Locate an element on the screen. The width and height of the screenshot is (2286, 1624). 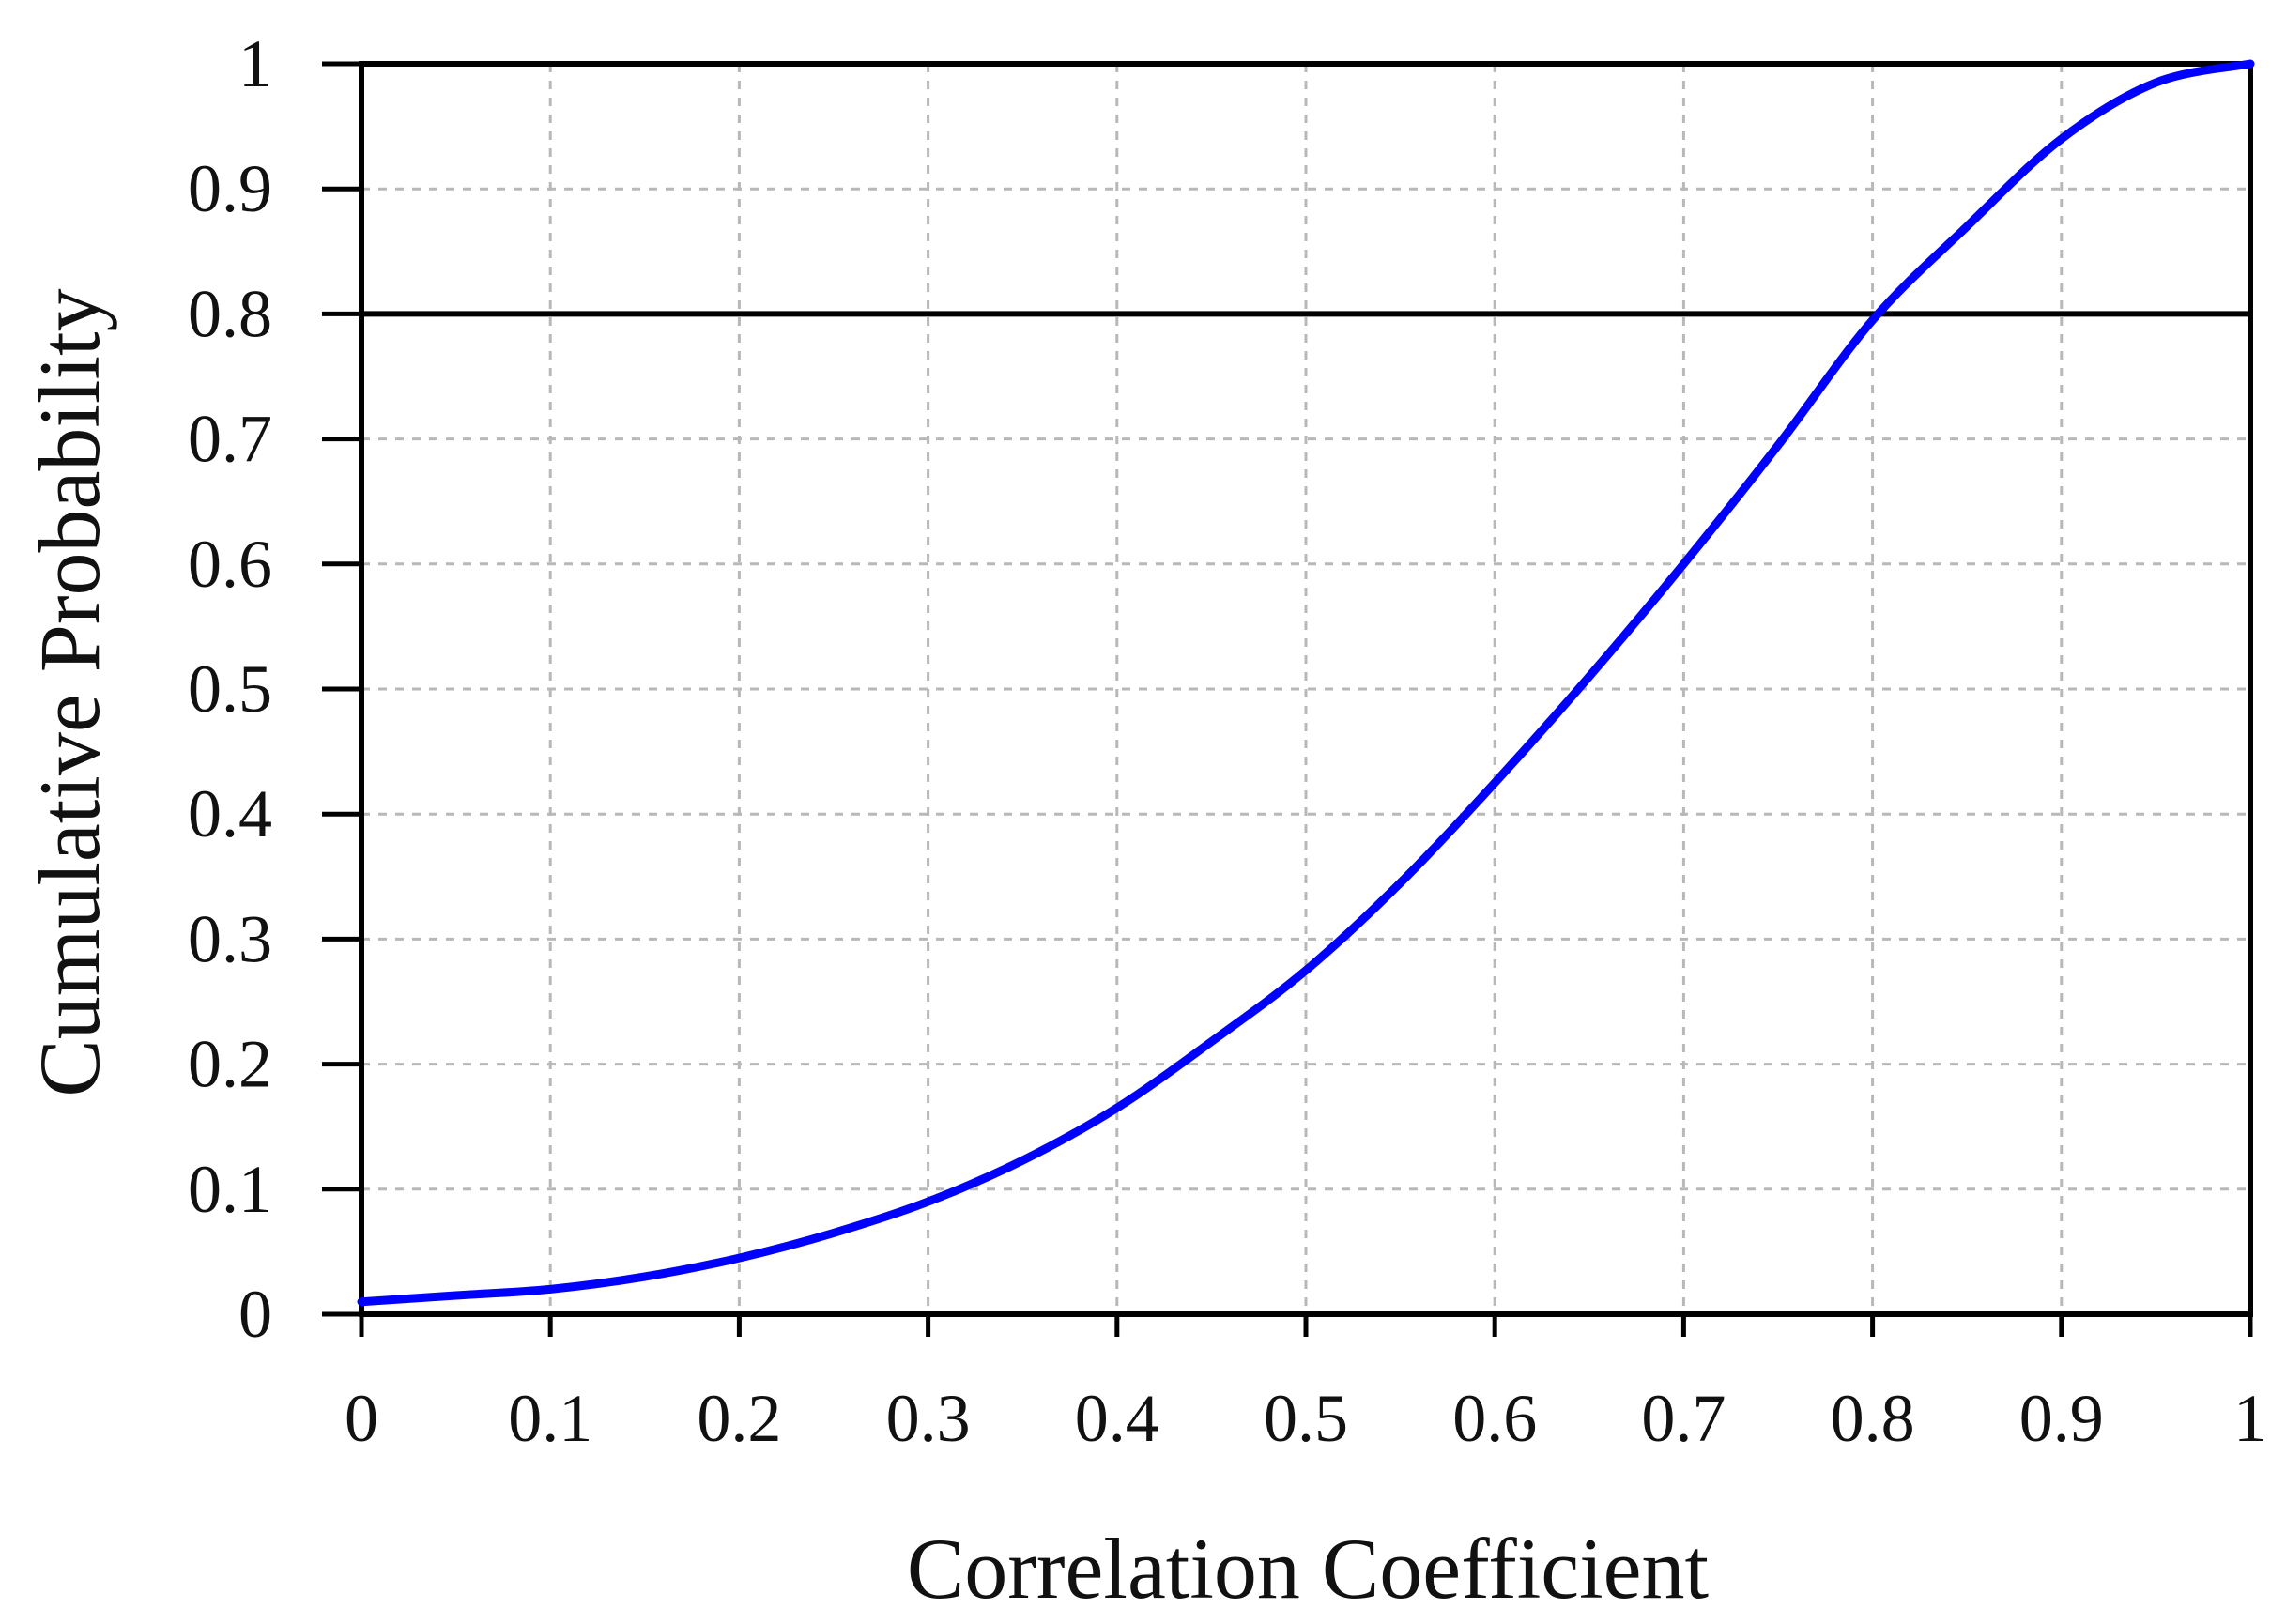
x-tick-labels: 0 0.1 0.2 0.3 0.4 0.5 0.6 0.7 0.8 0.9 1 is located at coordinates (1306, 1418).